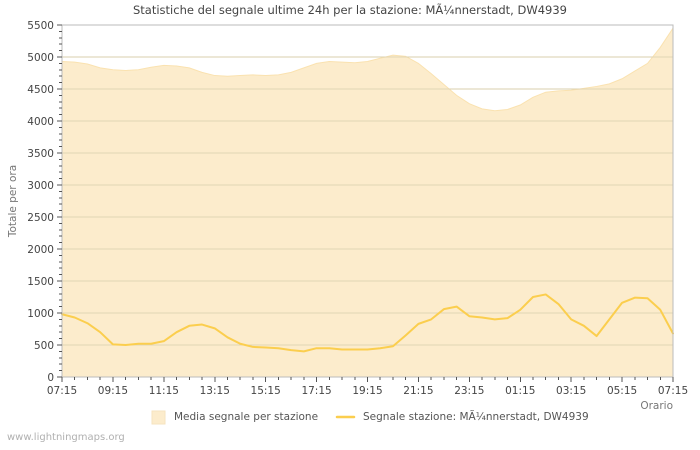 The width and height of the screenshot is (700, 450). Describe the element at coordinates (656, 406) in the screenshot. I see `x-axis-title: Orario` at that location.